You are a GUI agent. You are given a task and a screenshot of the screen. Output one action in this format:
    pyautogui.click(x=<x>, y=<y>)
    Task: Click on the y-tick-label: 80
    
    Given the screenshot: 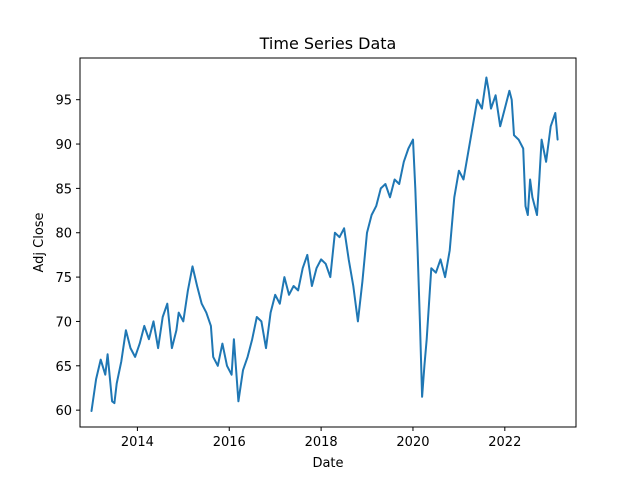 What is the action you would take?
    pyautogui.click(x=63, y=234)
    